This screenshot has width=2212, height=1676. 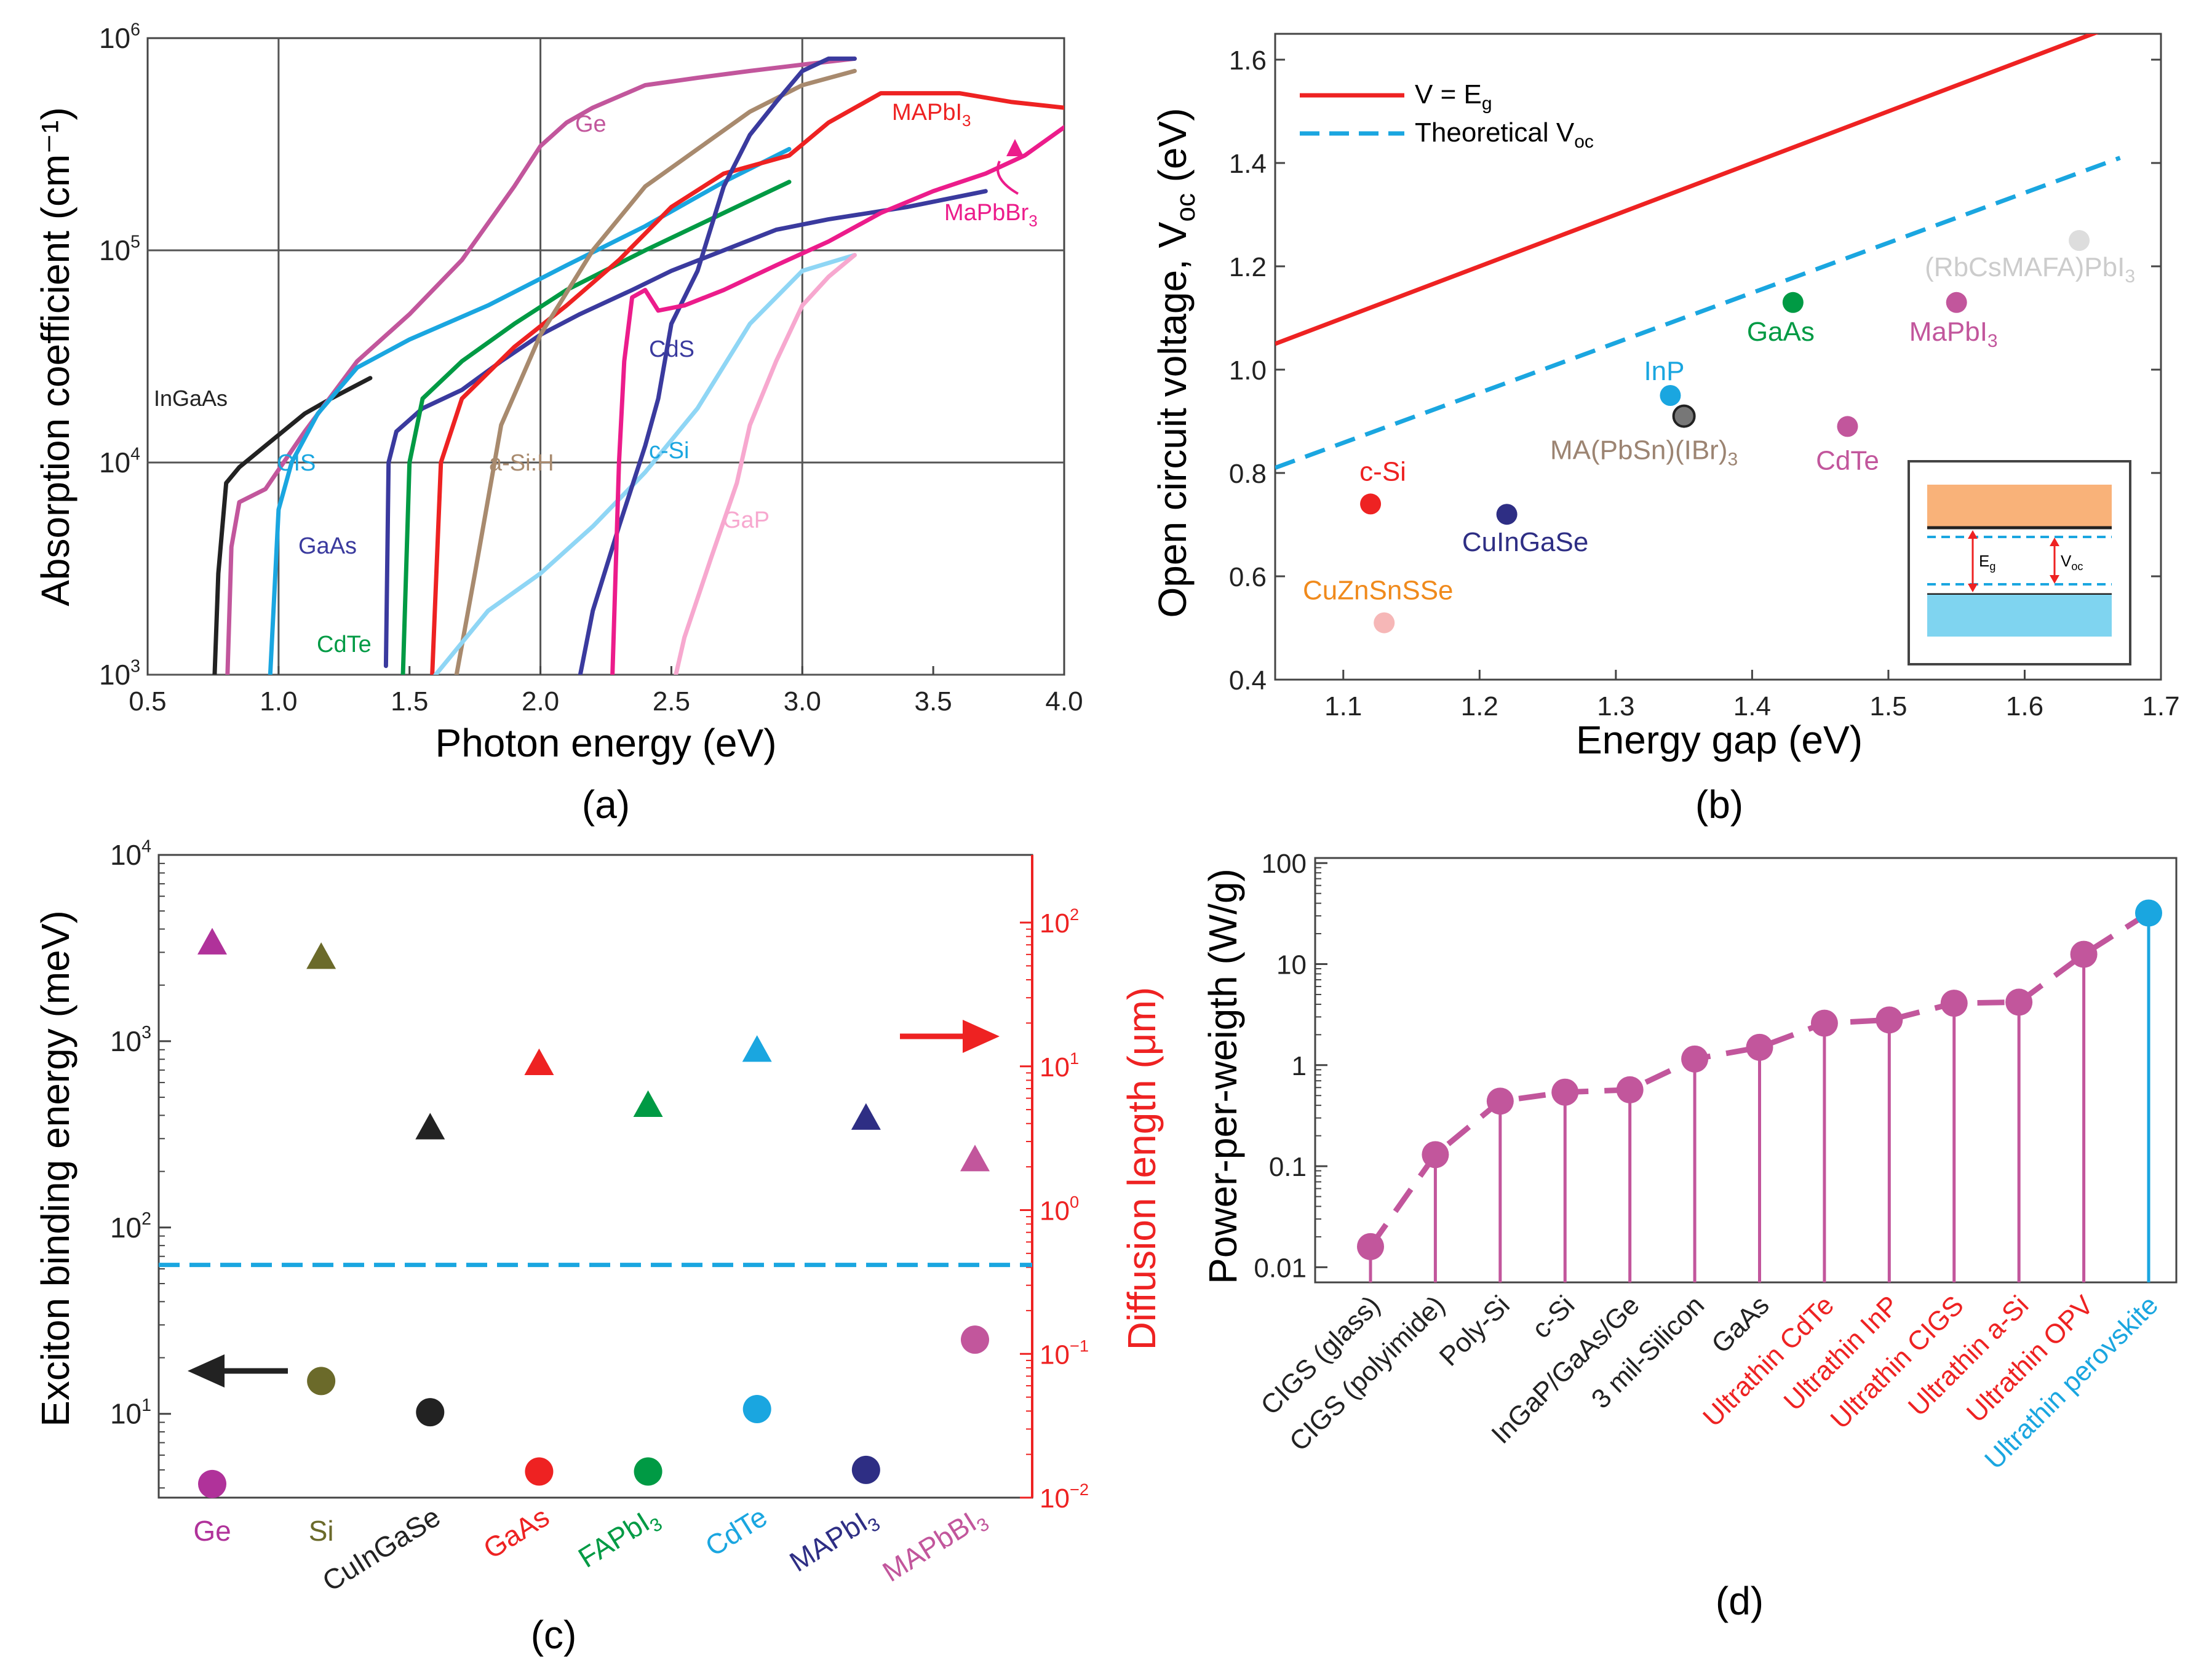 I want to click on point-label-main: c-Si, so click(x=1382, y=471).